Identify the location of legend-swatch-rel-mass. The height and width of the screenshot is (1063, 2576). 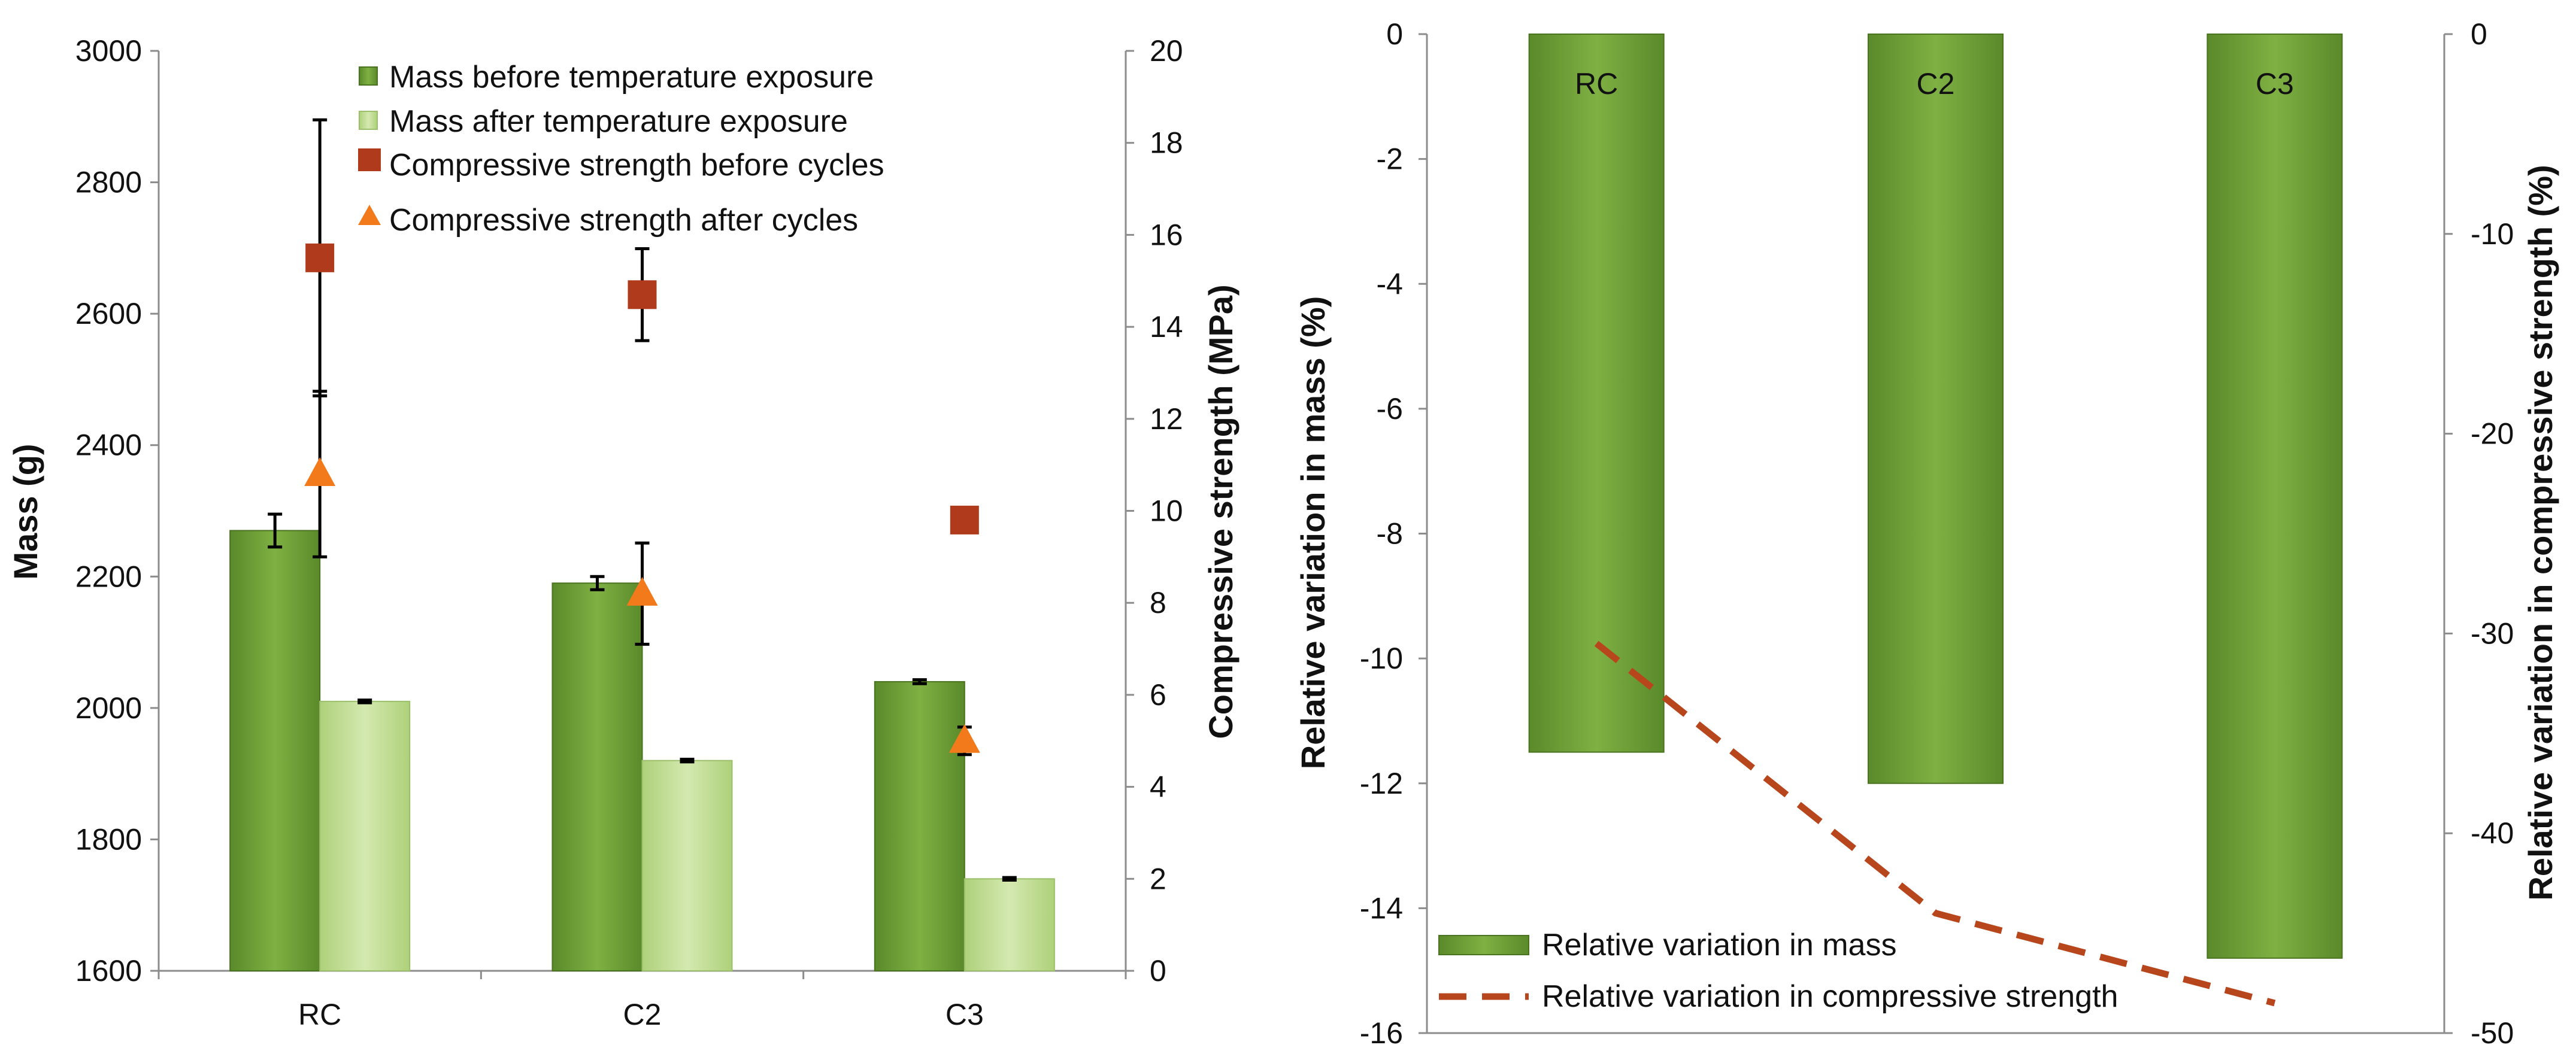
(1483, 945).